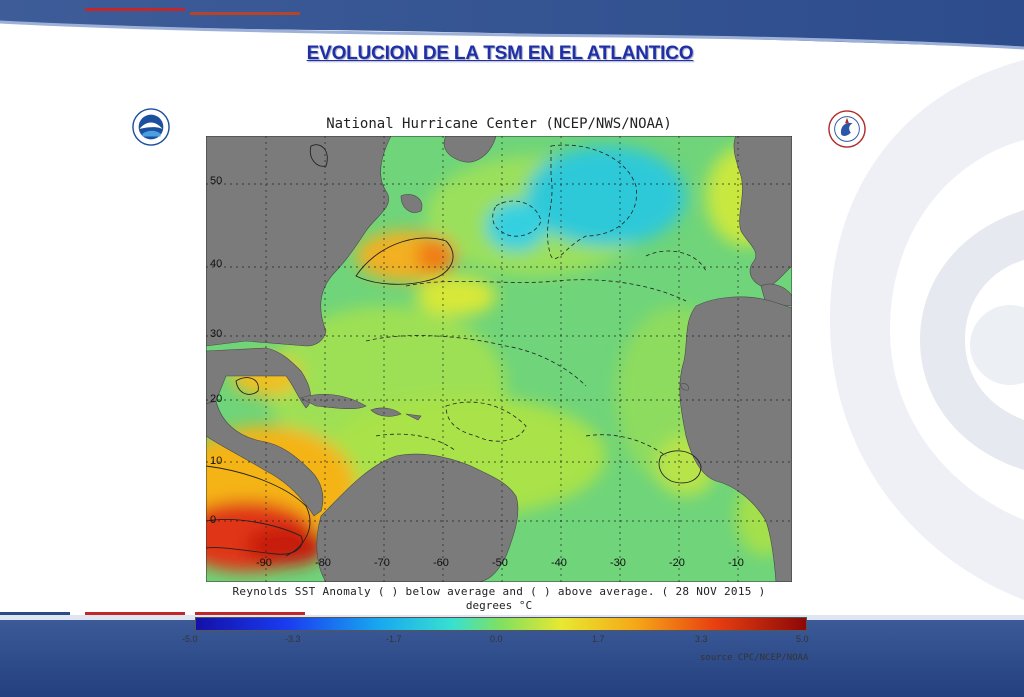 Image resolution: width=1024 pixels, height=697 pixels. I want to click on anomaly-colorbar, so click(501, 624).